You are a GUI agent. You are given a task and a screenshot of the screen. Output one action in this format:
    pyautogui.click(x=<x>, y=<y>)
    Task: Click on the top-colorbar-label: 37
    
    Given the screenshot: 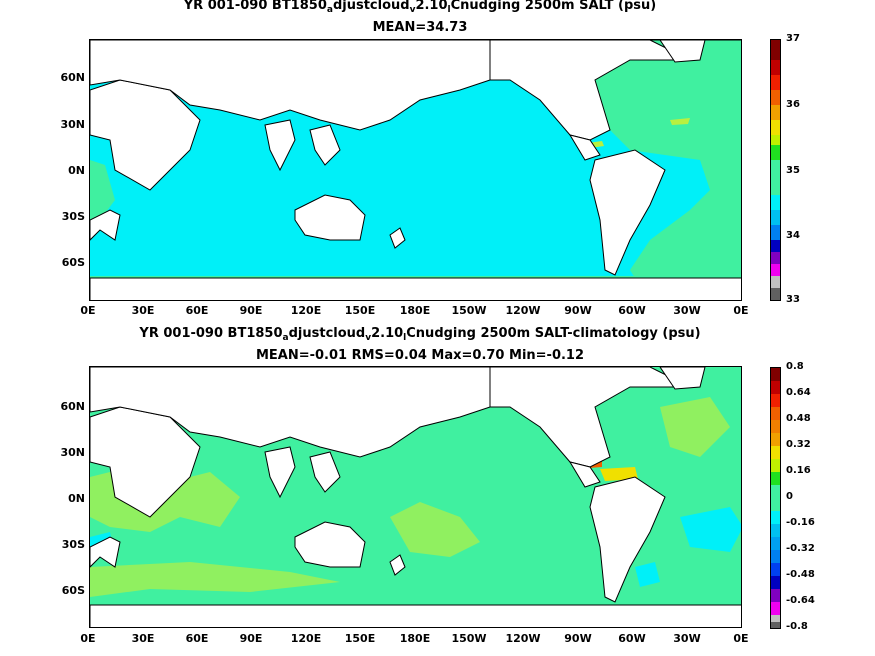 What is the action you would take?
    pyautogui.click(x=793, y=38)
    